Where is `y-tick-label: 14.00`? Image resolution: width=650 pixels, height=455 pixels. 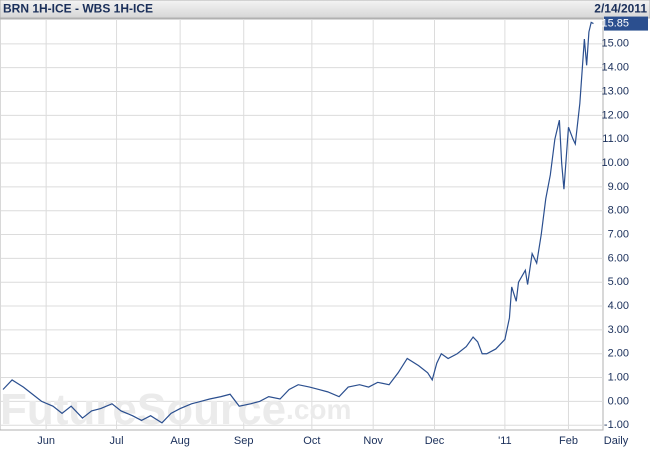 y-tick-label: 14.00 is located at coordinates (615, 68).